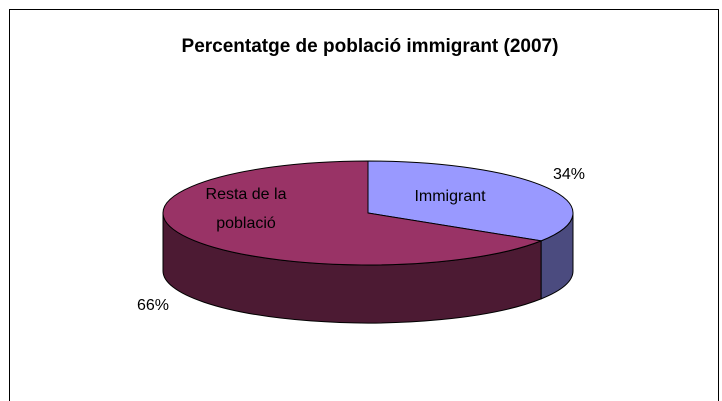  I want to click on slice-label-immigrant: Immigrant, so click(450, 196).